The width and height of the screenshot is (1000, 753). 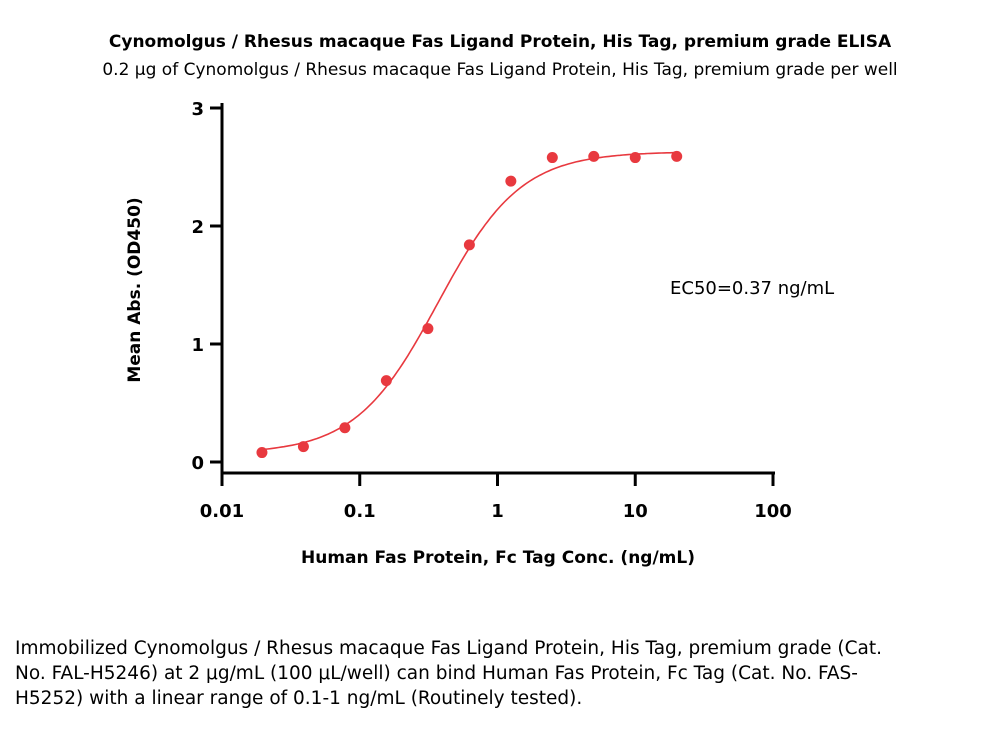 I want to click on x-axis-label: Human Fas Protein, Fc Tag Conc. (ng/mL), so click(x=498, y=558).